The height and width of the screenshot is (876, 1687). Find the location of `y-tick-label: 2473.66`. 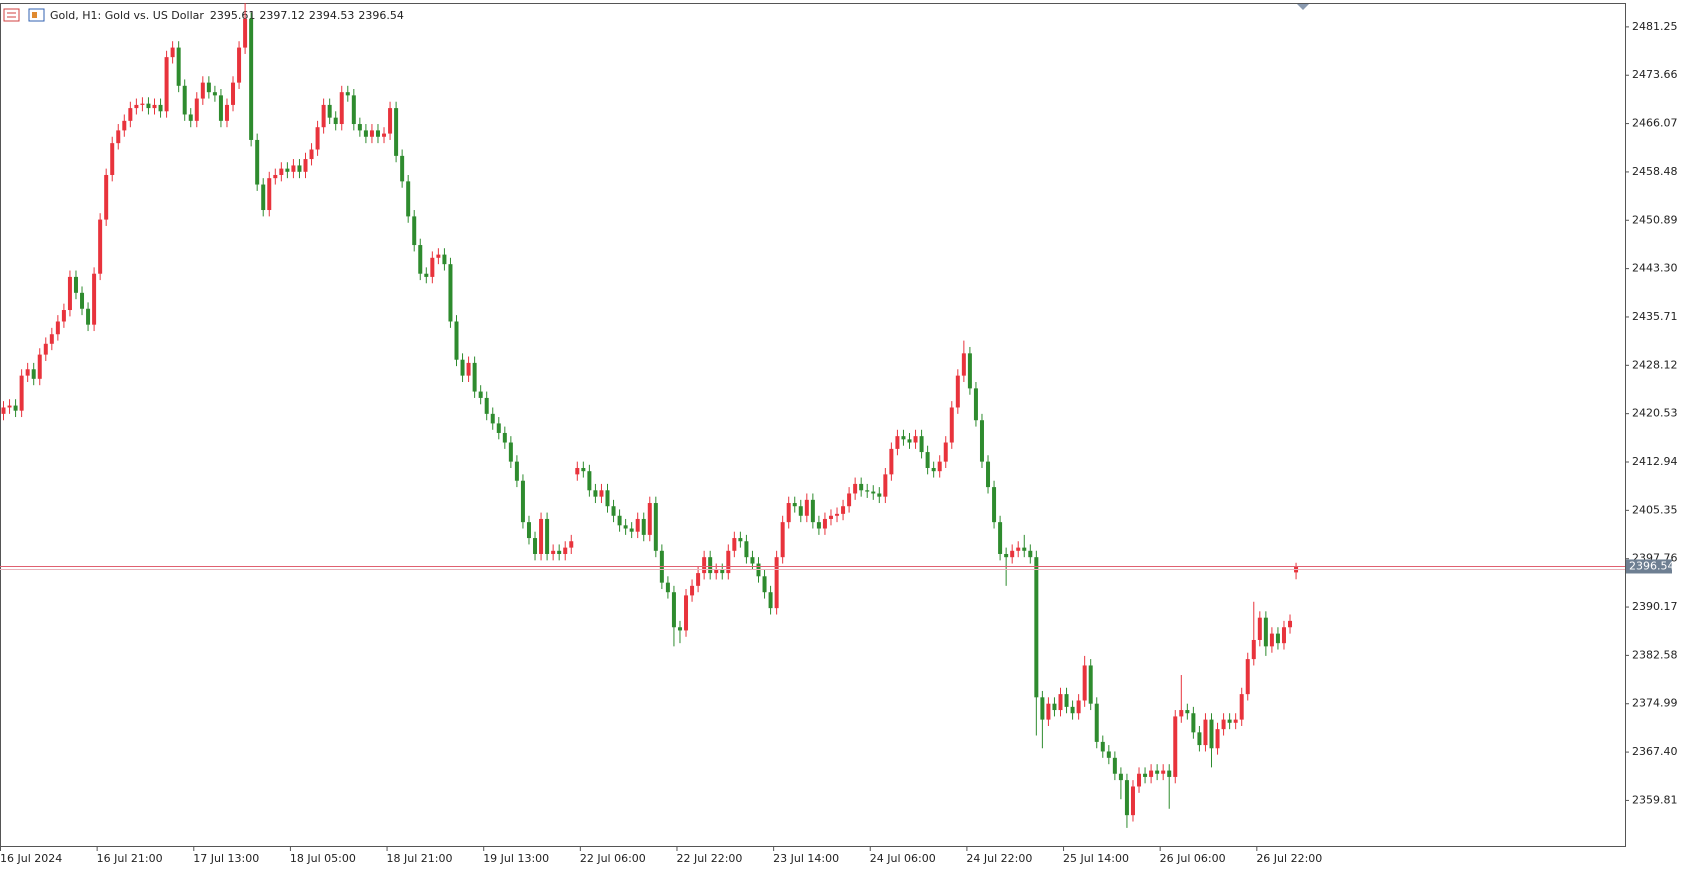

y-tick-label: 2473.66 is located at coordinates (1655, 74).